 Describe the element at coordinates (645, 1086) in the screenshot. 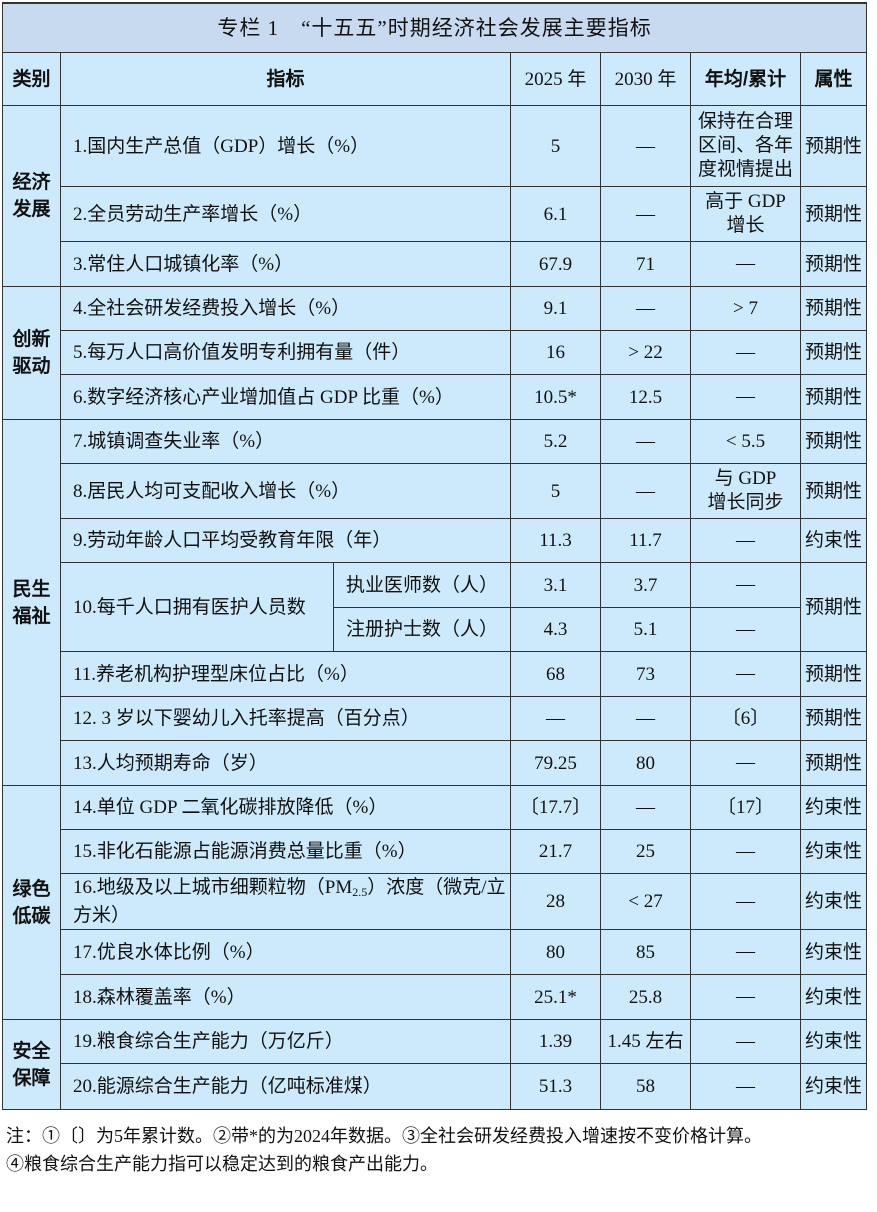

I see `value-2030-cell: 58` at that location.